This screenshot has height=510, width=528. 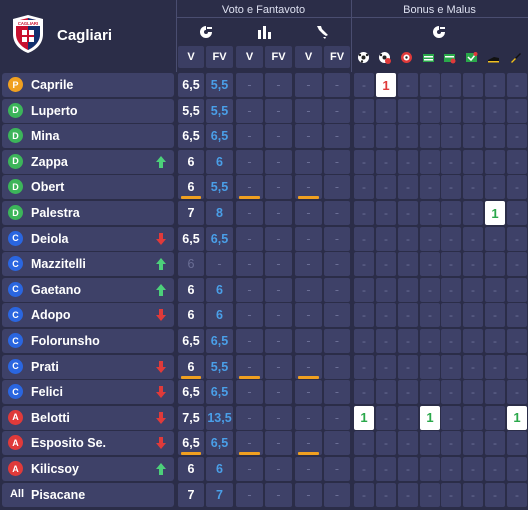 What do you see at coordinates (264, 32) in the screenshot?
I see `source-stats-icon` at bounding box center [264, 32].